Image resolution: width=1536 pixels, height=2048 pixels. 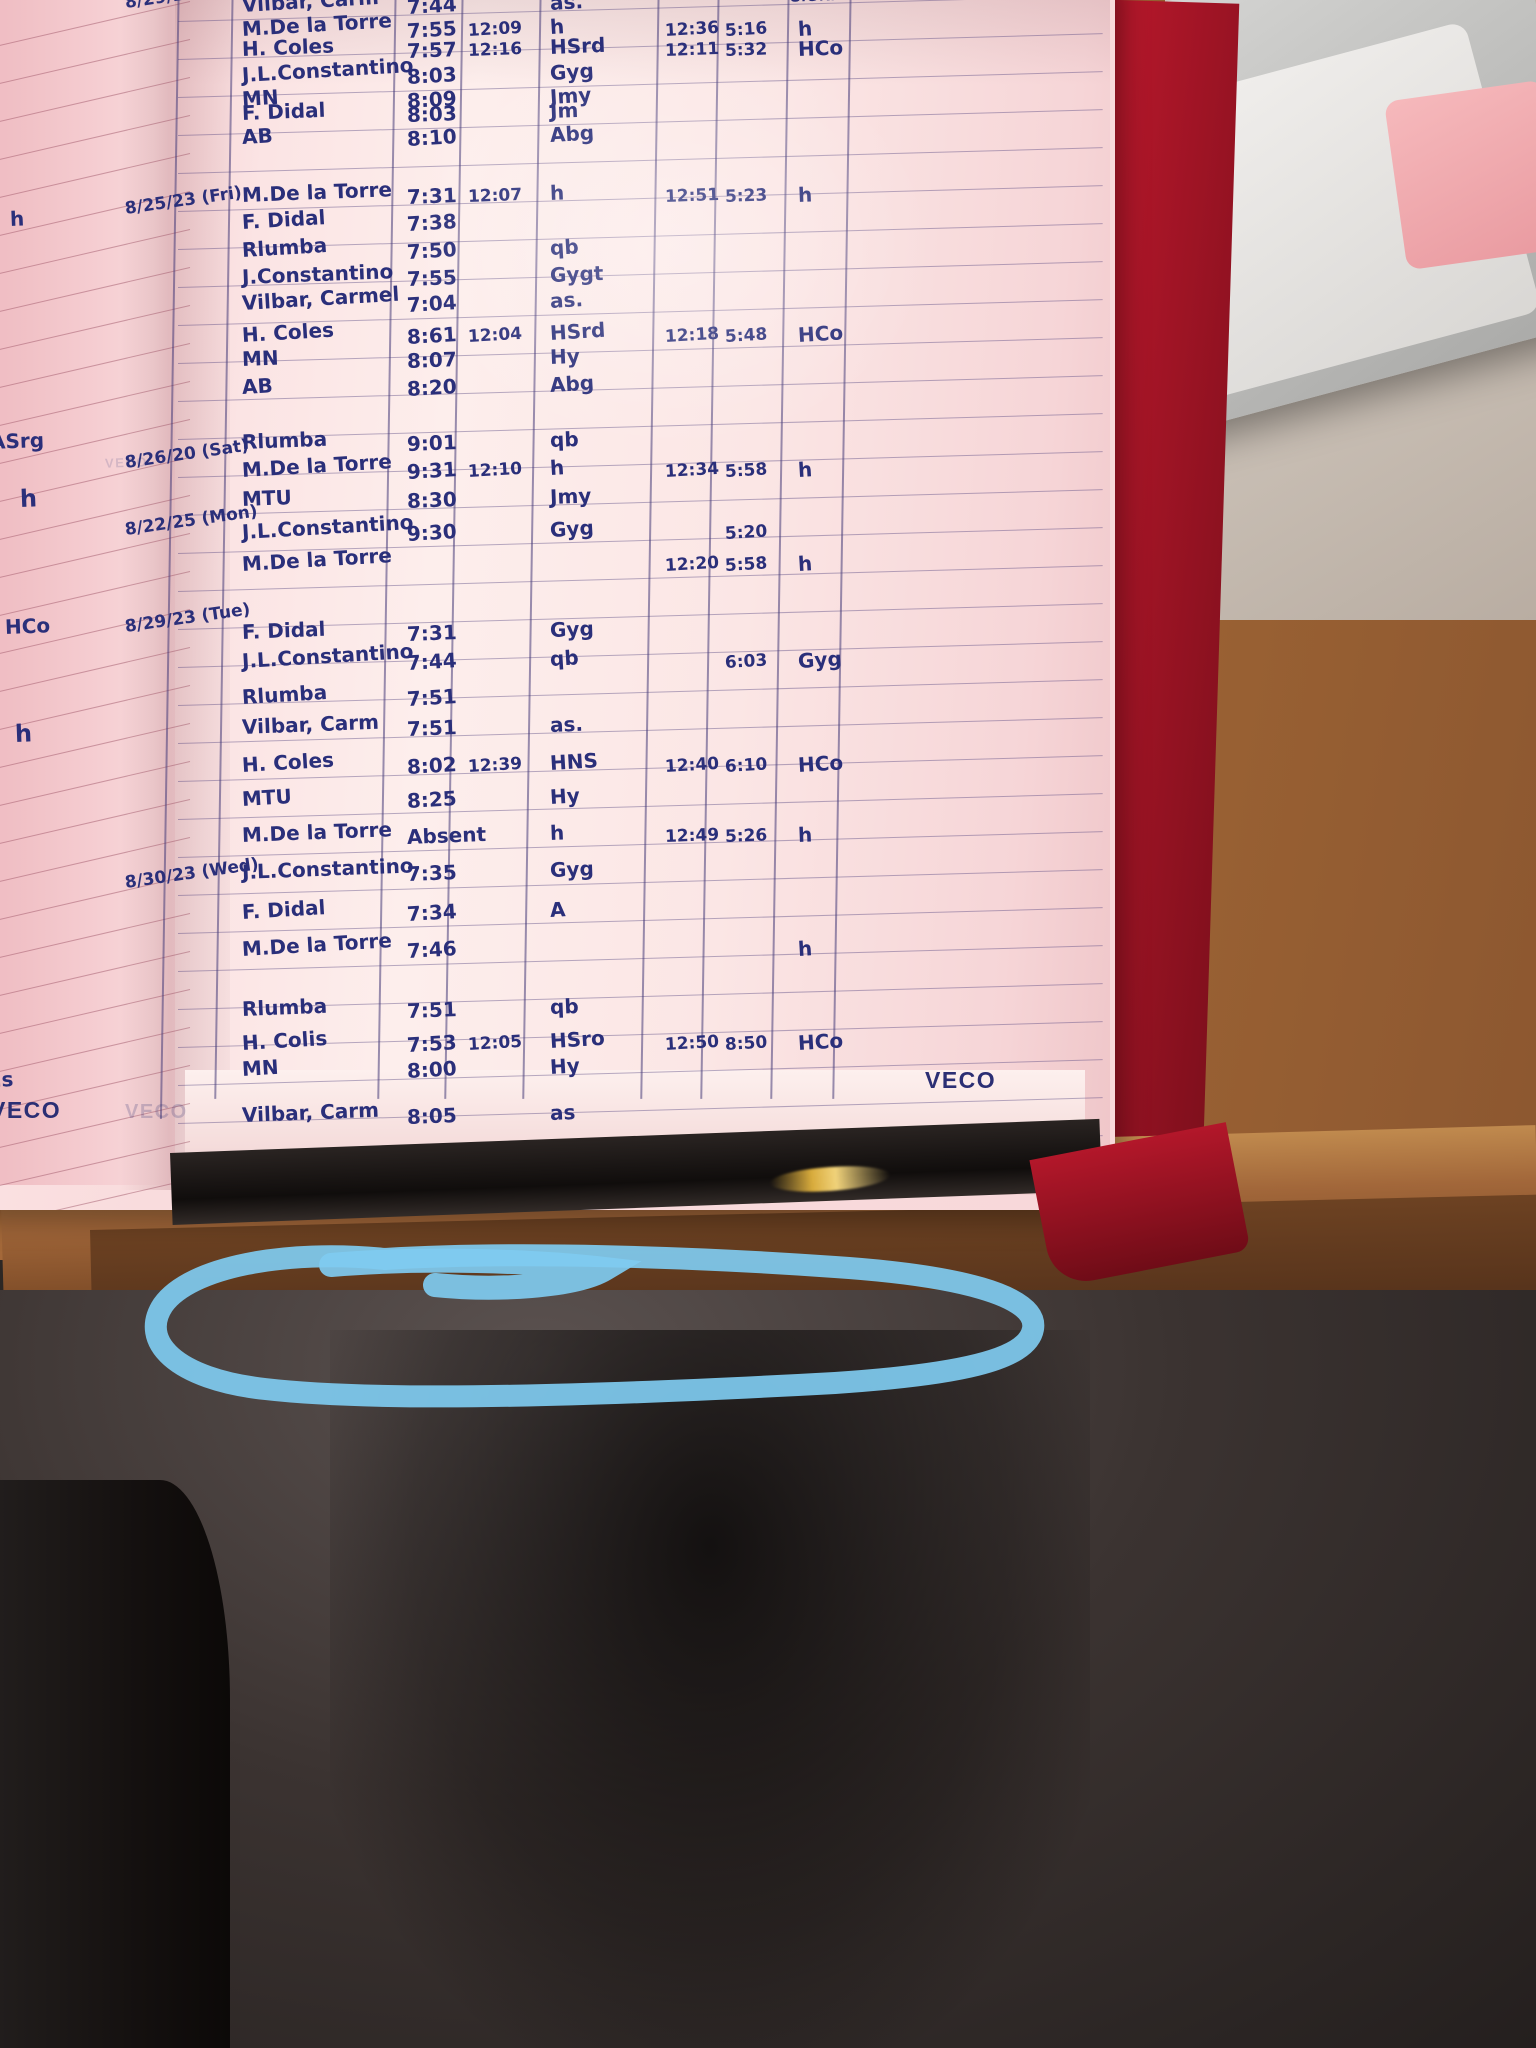 What do you see at coordinates (746, 196) in the screenshot?
I see `entry-time-out-pm: 5:23` at bounding box center [746, 196].